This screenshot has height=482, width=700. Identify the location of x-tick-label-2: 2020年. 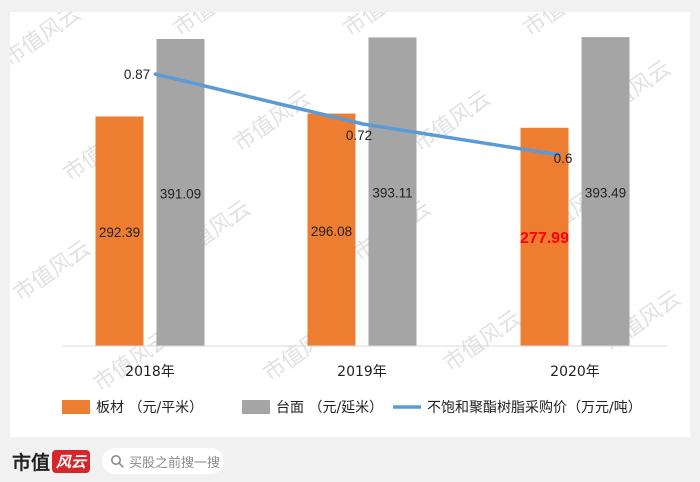
(575, 372).